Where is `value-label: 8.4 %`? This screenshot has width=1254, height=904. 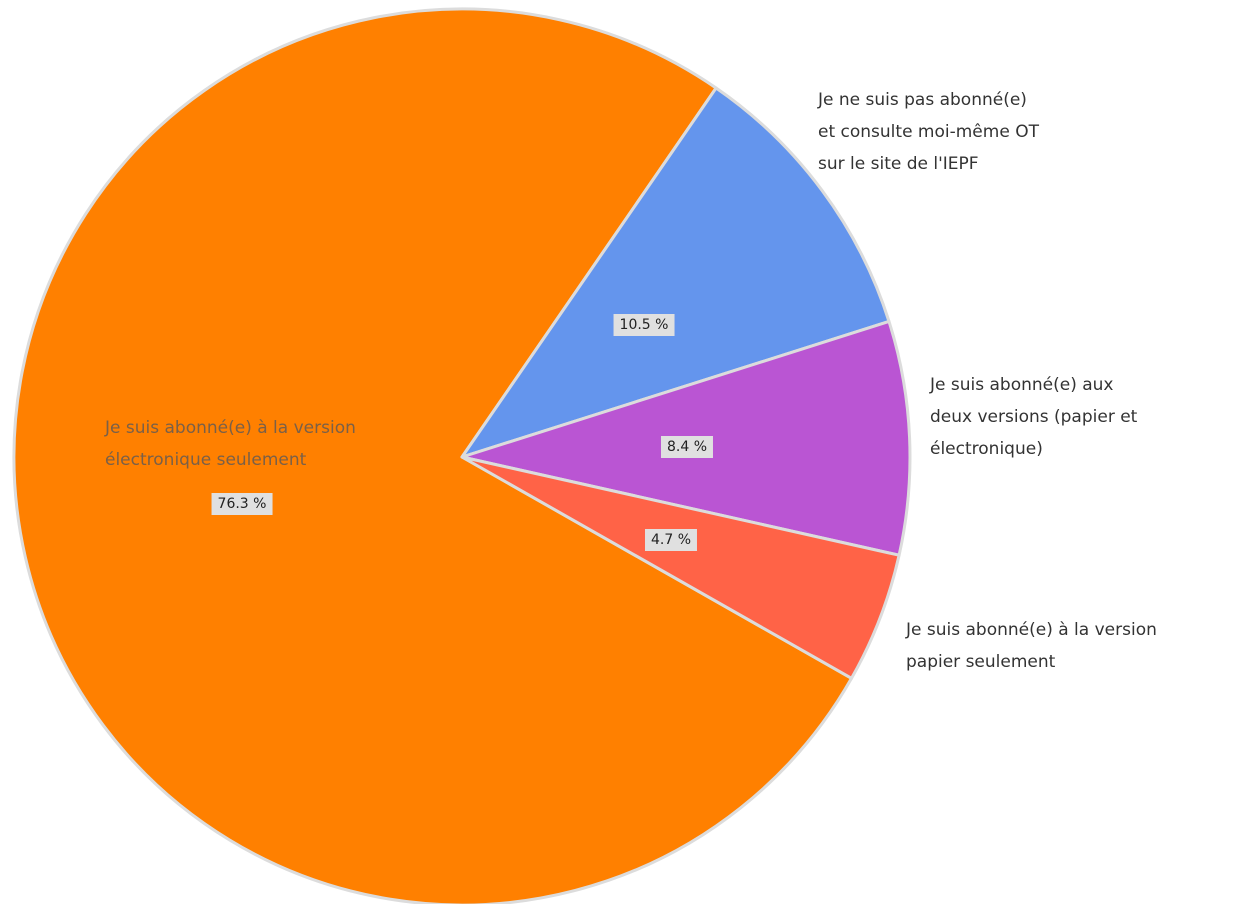 value-label: 8.4 % is located at coordinates (687, 447).